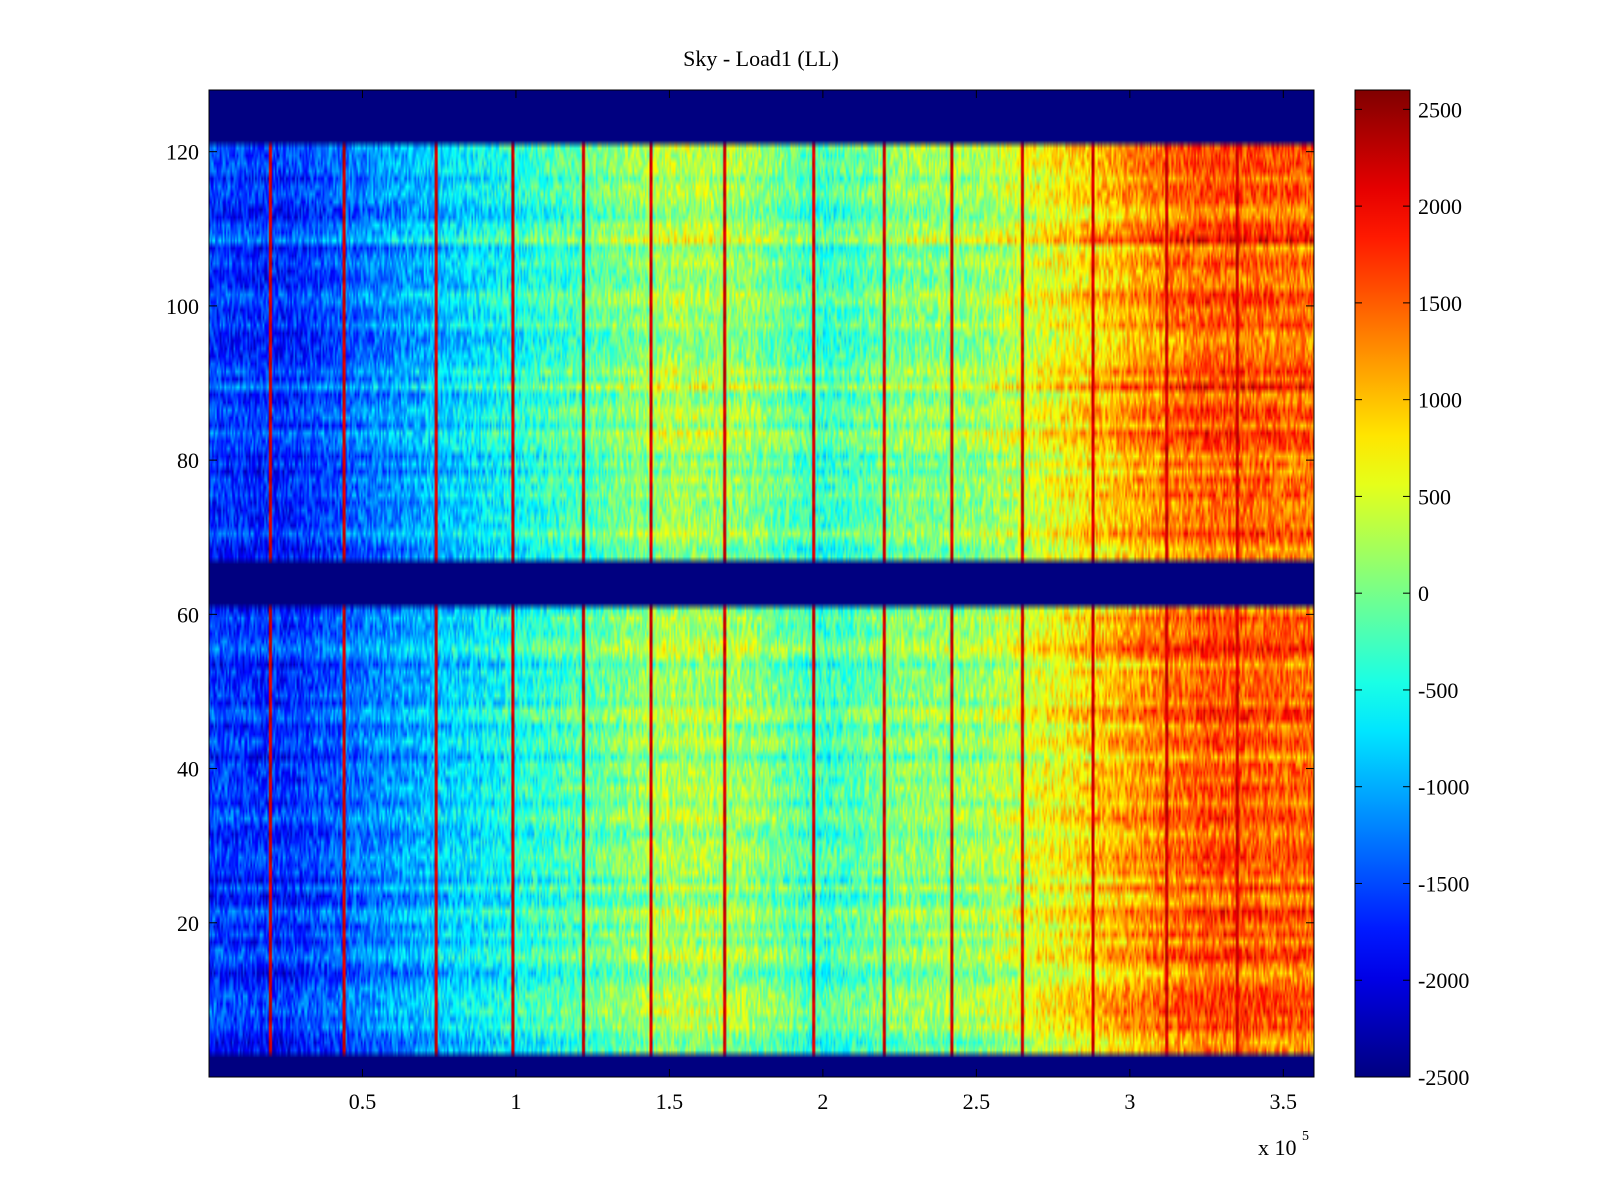  I want to click on x-tick-label: 1.5, so click(670, 1101).